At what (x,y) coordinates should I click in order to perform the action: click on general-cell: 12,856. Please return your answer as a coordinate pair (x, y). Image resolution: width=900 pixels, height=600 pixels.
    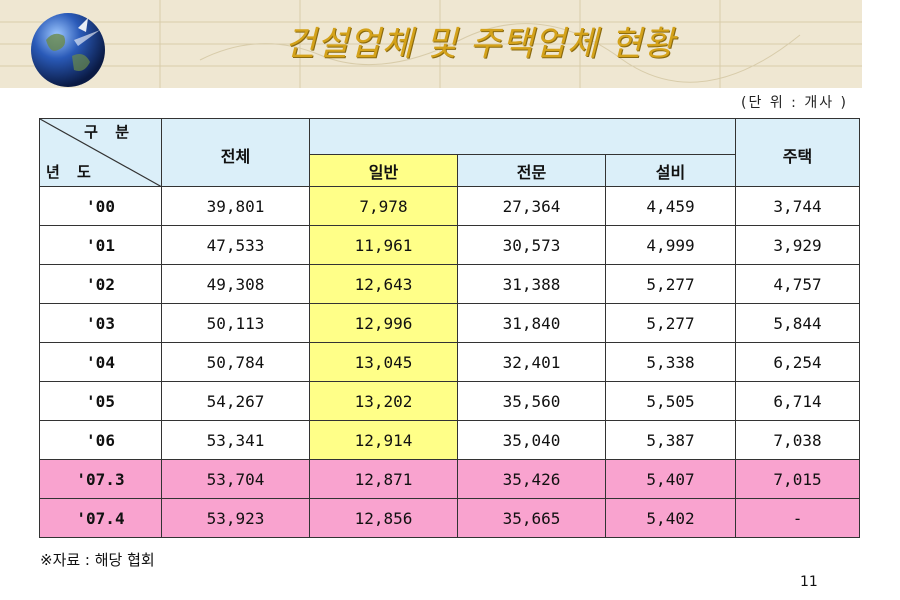
    Looking at the image, I should click on (383, 518).